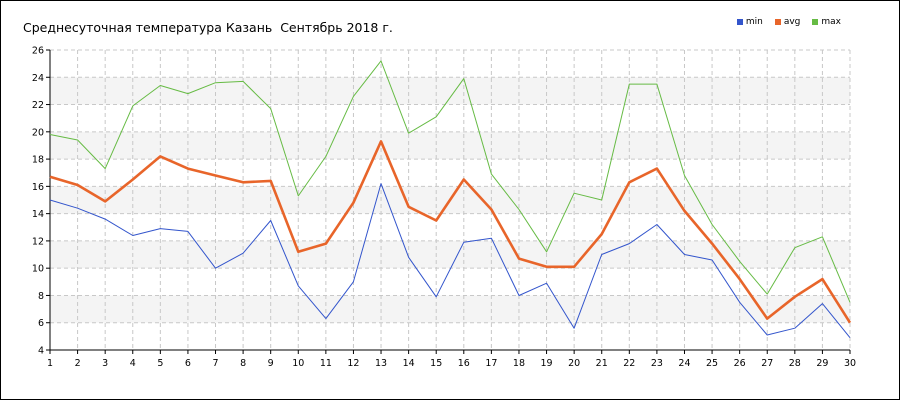  I want to click on x-tick-label: 14, so click(409, 363).